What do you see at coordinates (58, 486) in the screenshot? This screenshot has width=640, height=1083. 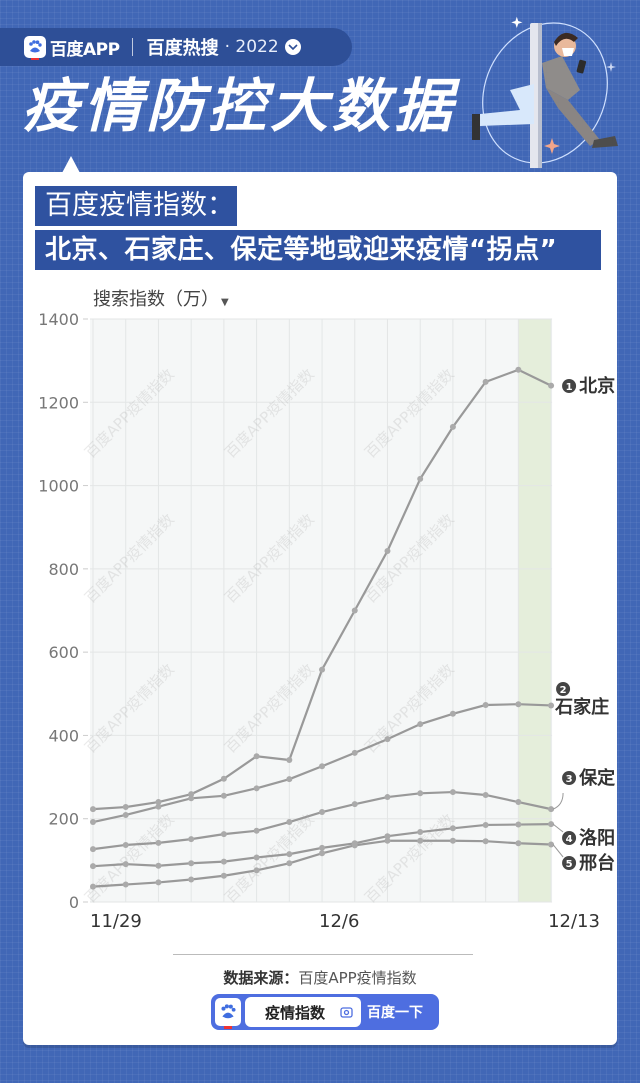 I see `y-tick-label: 1000` at bounding box center [58, 486].